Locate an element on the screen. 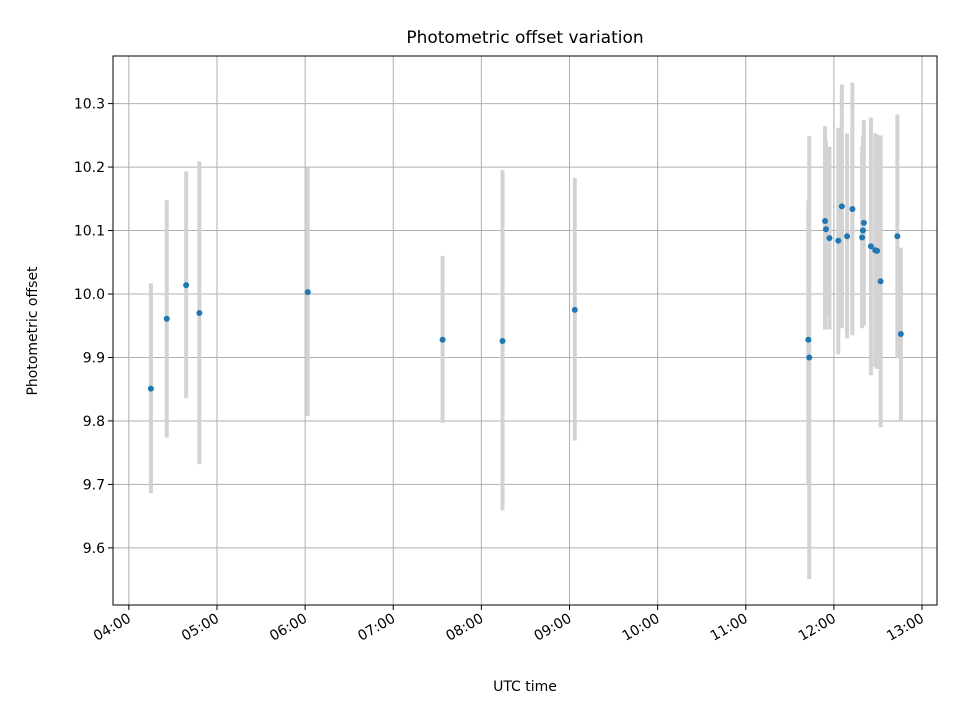  x-tick-label: 12:00 is located at coordinates (817, 628).